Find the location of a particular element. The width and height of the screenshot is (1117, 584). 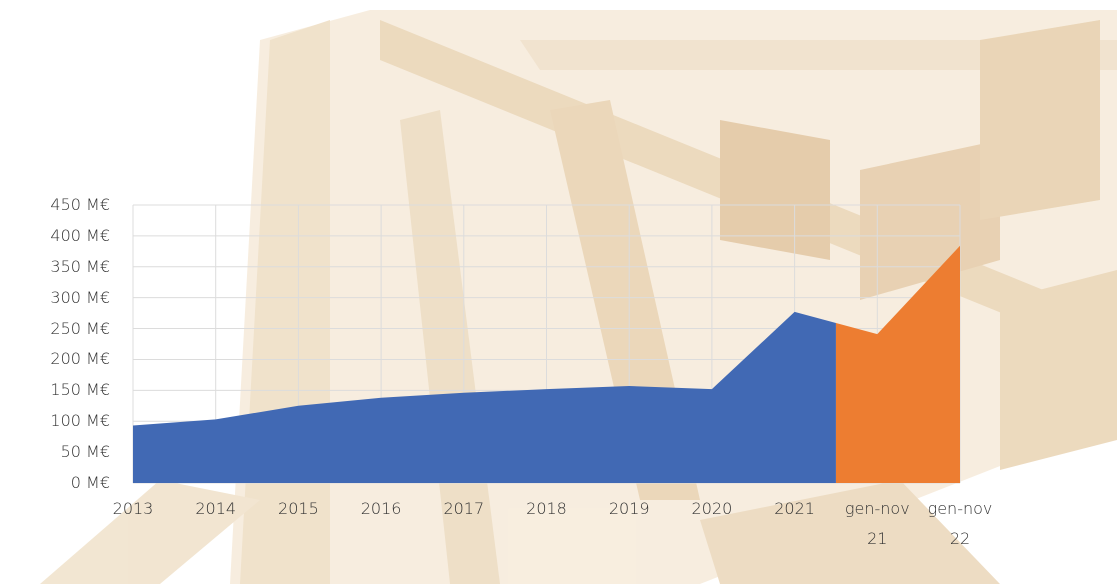

y-tick-label: 450 M€ is located at coordinates (80, 204).